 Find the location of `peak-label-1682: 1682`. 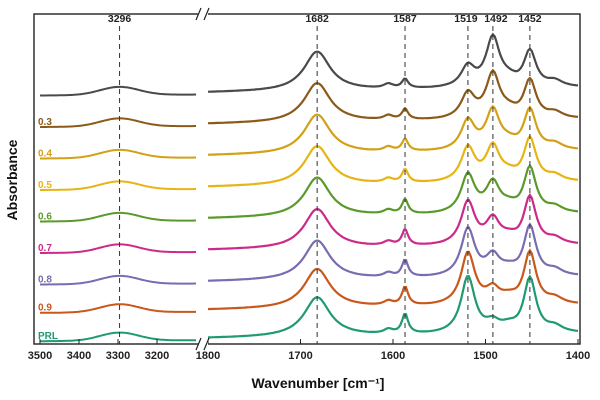

peak-label-1682: 1682 is located at coordinates (317, 19).